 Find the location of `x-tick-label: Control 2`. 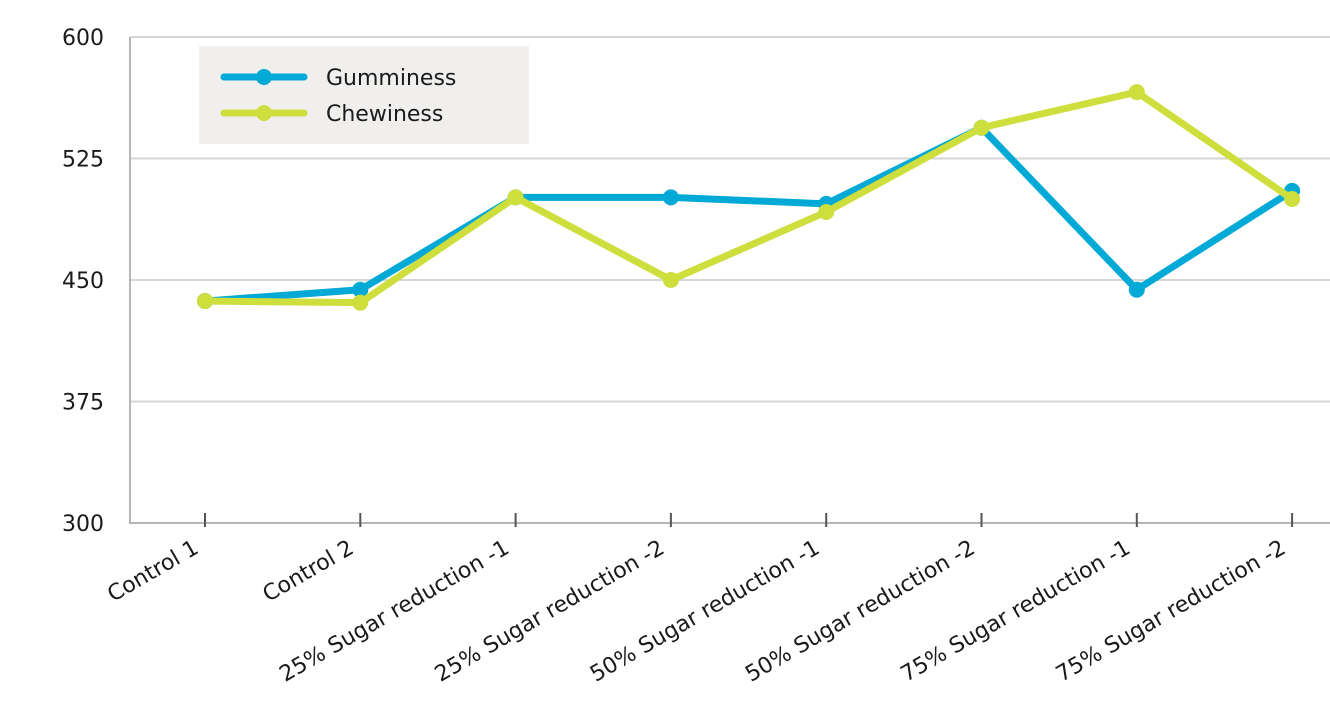

x-tick-label: Control 2 is located at coordinates (309, 572).